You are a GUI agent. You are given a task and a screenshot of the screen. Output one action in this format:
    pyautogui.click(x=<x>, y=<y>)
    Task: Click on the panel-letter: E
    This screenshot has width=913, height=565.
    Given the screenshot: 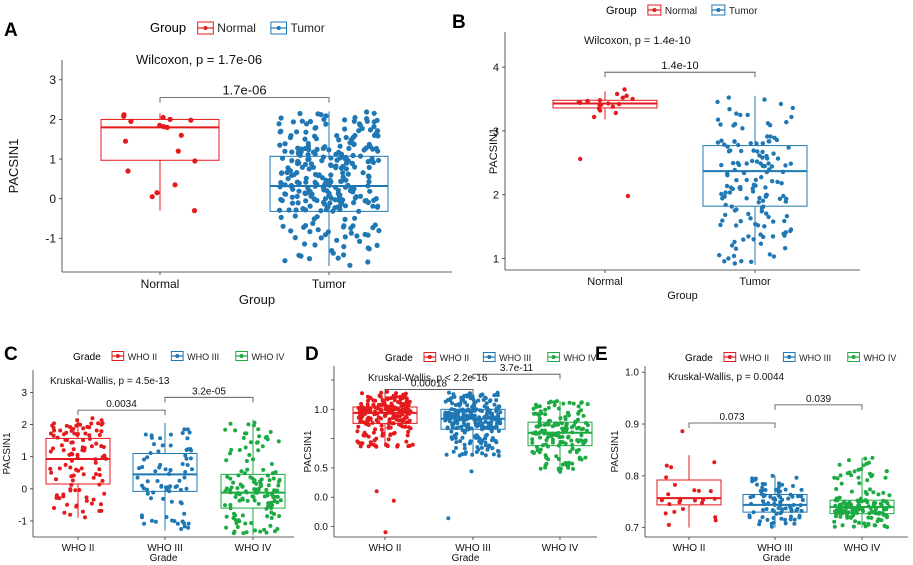 What is the action you would take?
    pyautogui.click(x=601, y=354)
    